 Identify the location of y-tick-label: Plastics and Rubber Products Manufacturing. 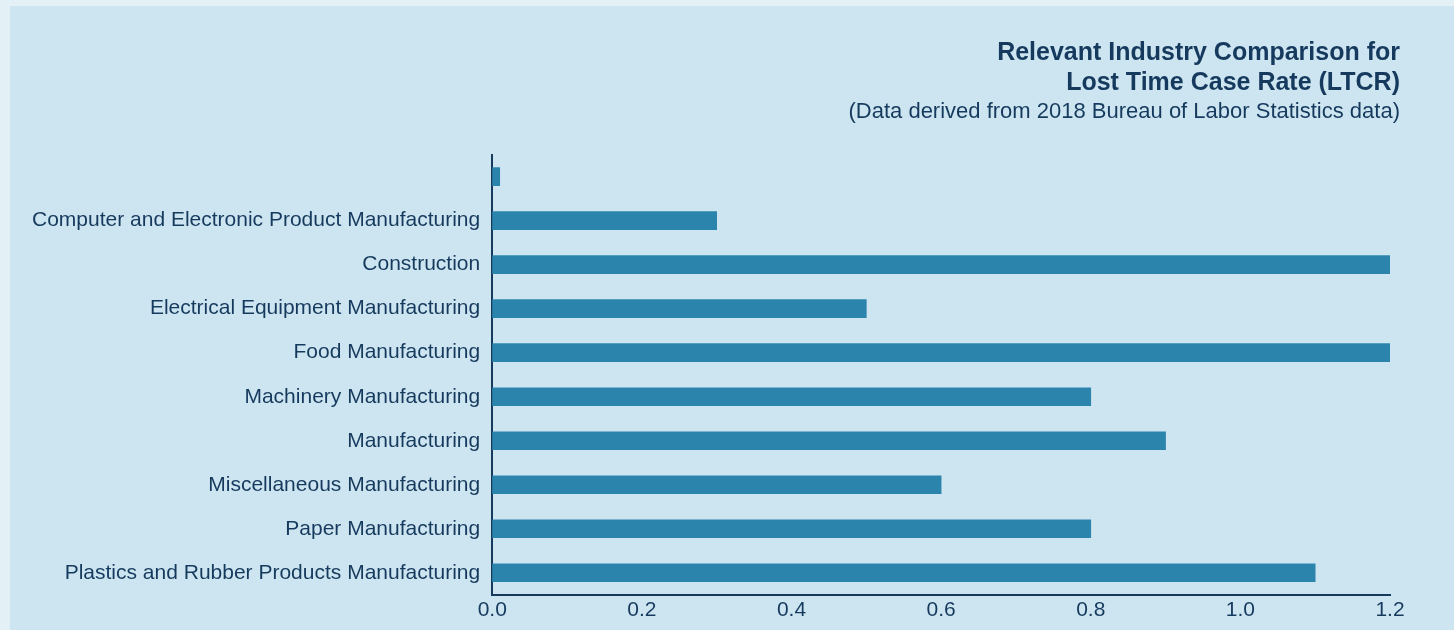
(272, 571).